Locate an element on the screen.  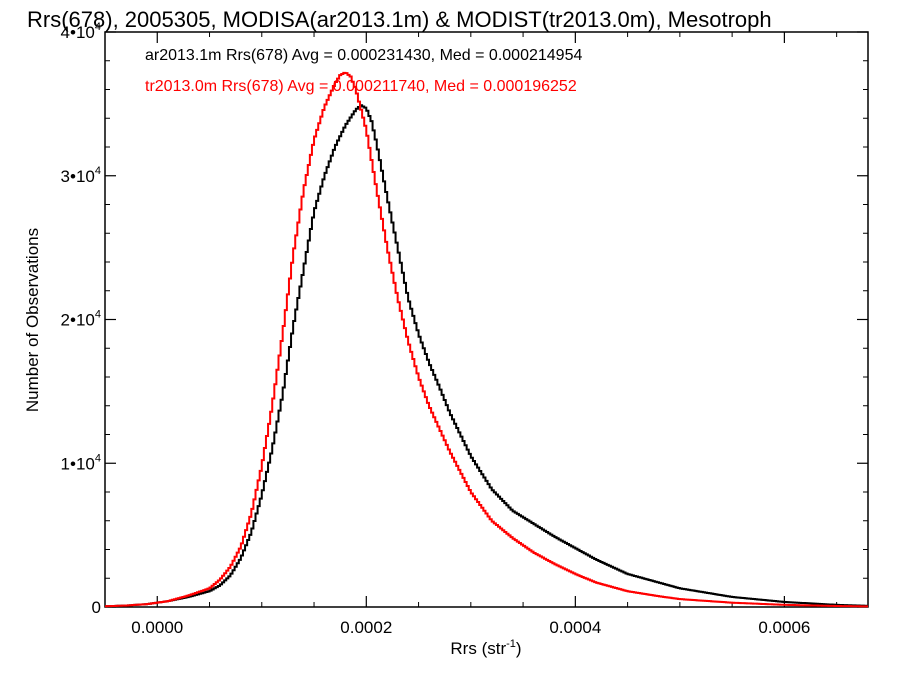
x-tick-label: 0.0002 is located at coordinates (366, 627).